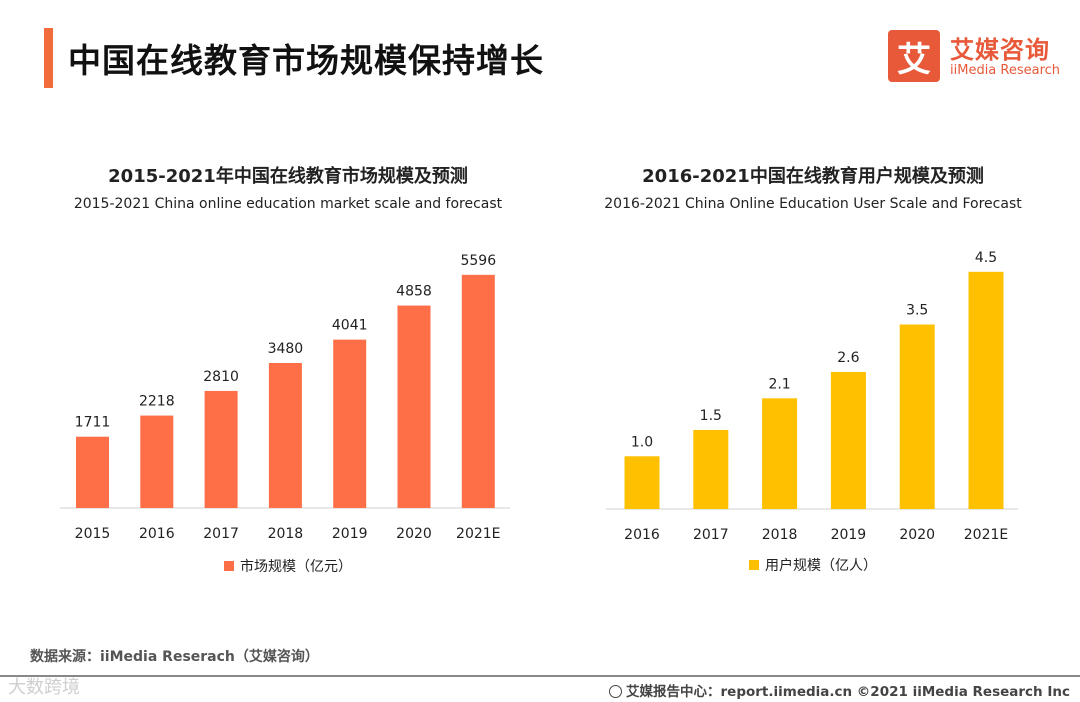  What do you see at coordinates (93, 534) in the screenshot?
I see `tick-label-2015: 2015` at bounding box center [93, 534].